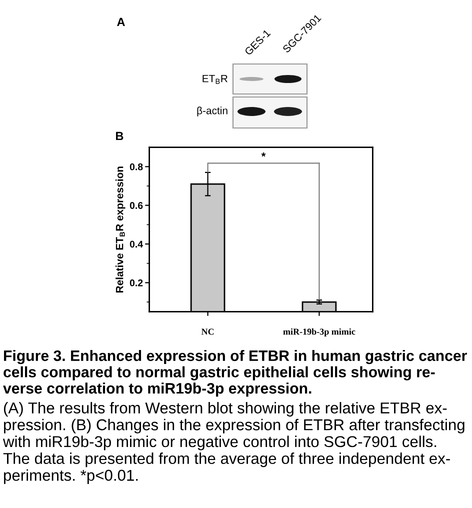  What do you see at coordinates (235, 373) in the screenshot?
I see `text: Figure 3. Enhanced expression of ETBR in human gastric cancer cells compared to normal gastric epithelial cells showing re- verse correlation to miR19b-3p expression.` at bounding box center [235, 373].